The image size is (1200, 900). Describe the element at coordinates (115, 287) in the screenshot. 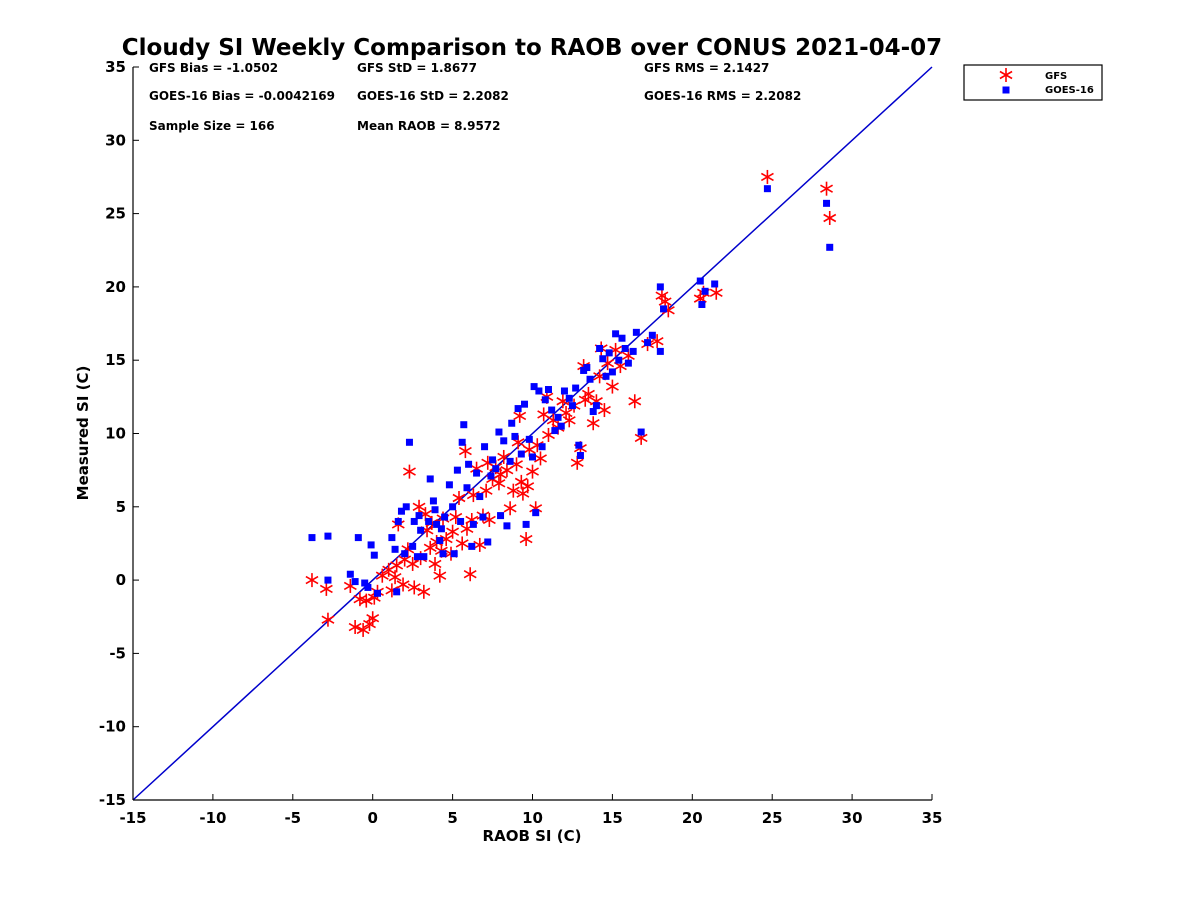

I see `y-tick-label: 20` at that location.